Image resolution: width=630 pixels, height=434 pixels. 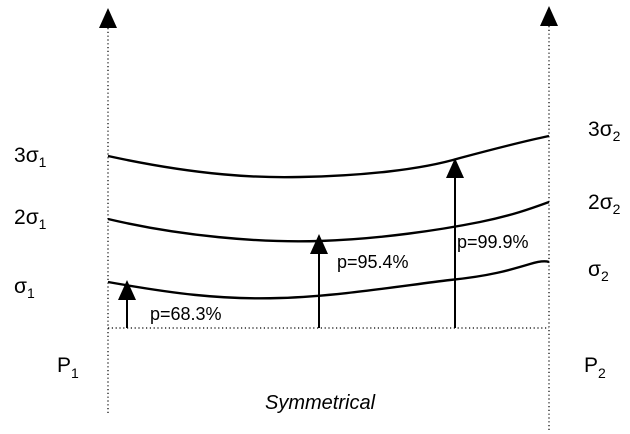 I want to click on probability-label-99: p=99.9%, so click(x=493, y=242).